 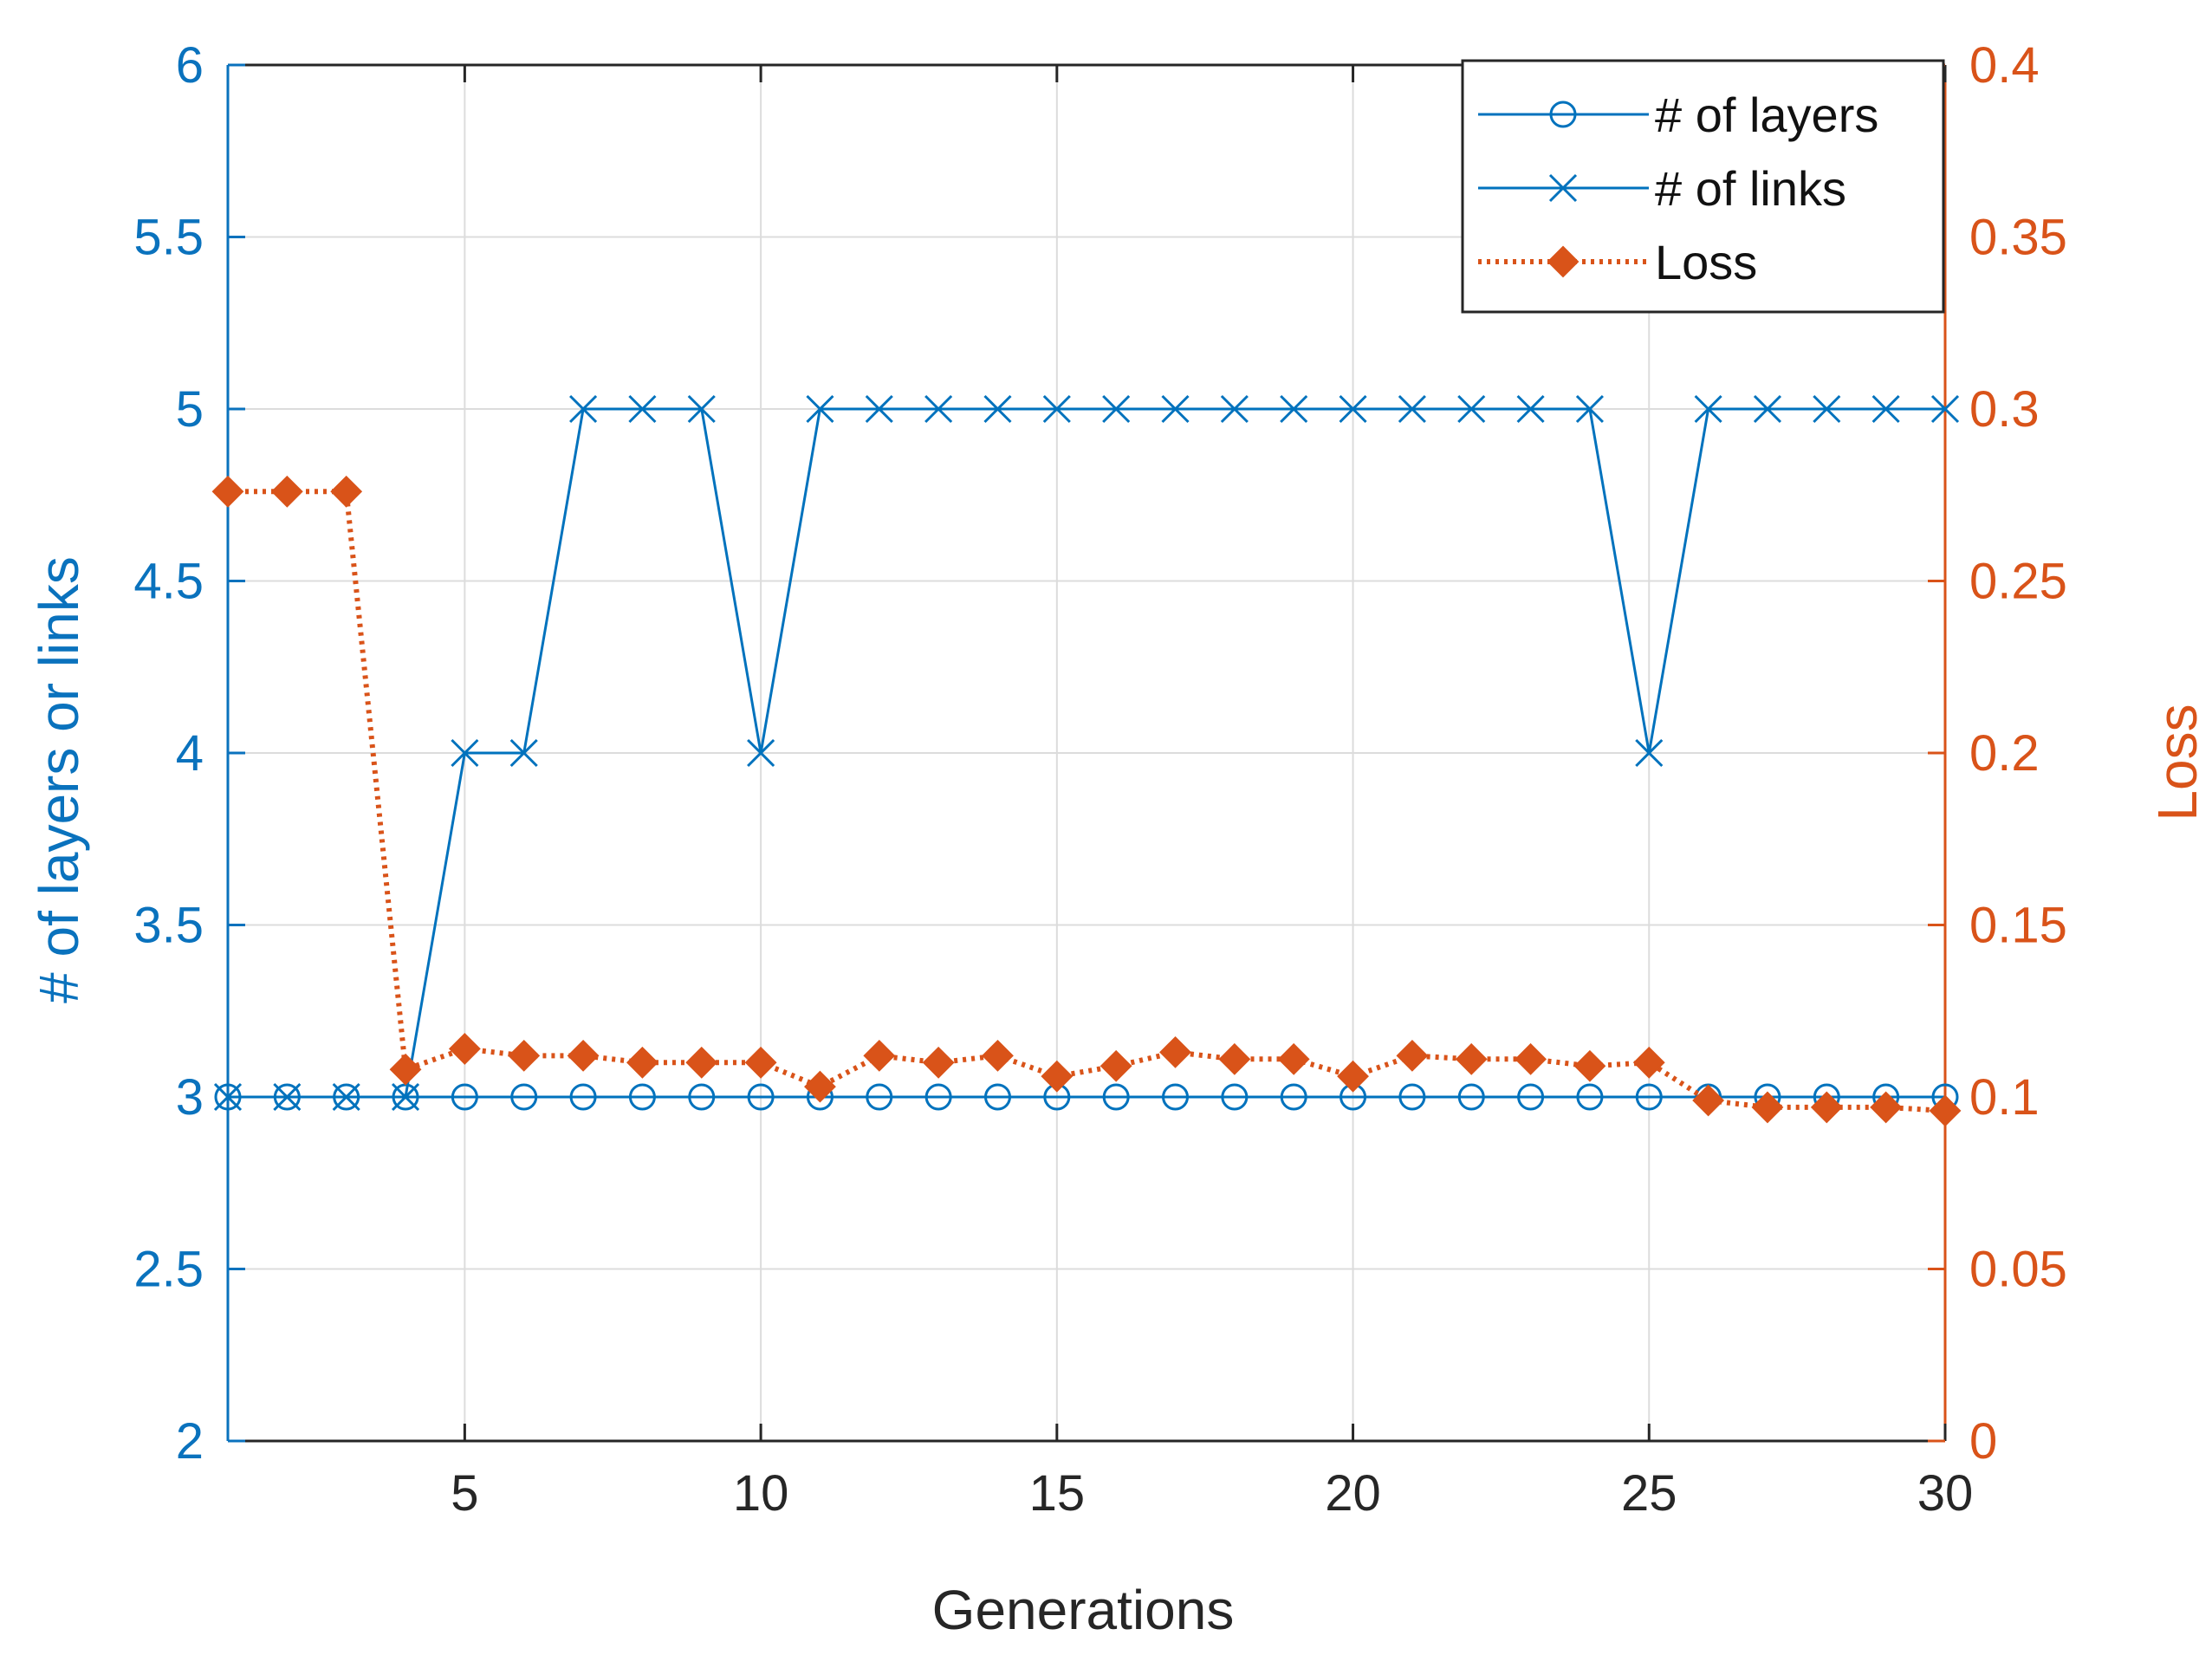 I want to click on y-right-tick-label: 0.3, so click(x=2004, y=409).